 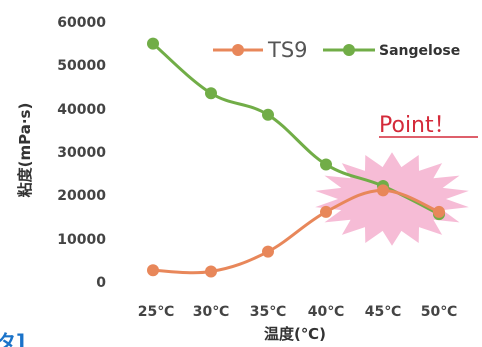 What do you see at coordinates (417, 125) in the screenshot?
I see `point-annotation: Point！` at bounding box center [417, 125].